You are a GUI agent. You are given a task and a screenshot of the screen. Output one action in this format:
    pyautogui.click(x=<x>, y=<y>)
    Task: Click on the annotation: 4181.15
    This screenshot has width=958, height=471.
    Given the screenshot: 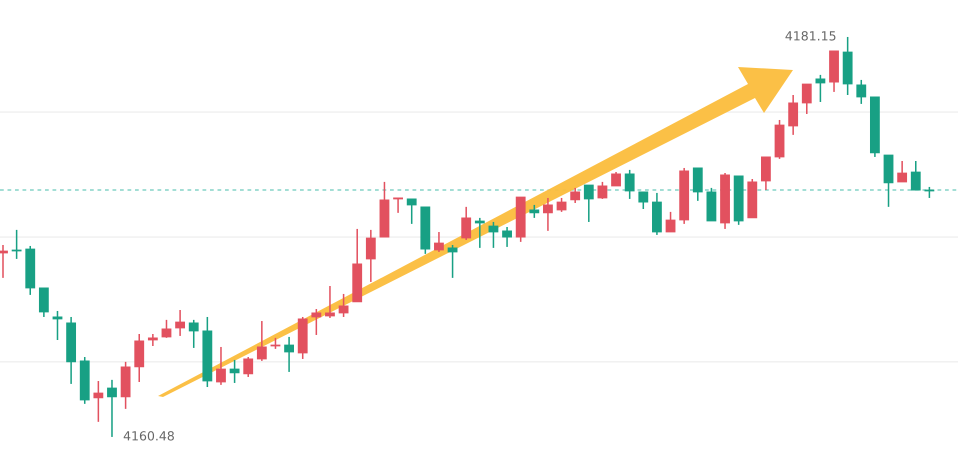 What is the action you would take?
    pyautogui.click(x=810, y=36)
    